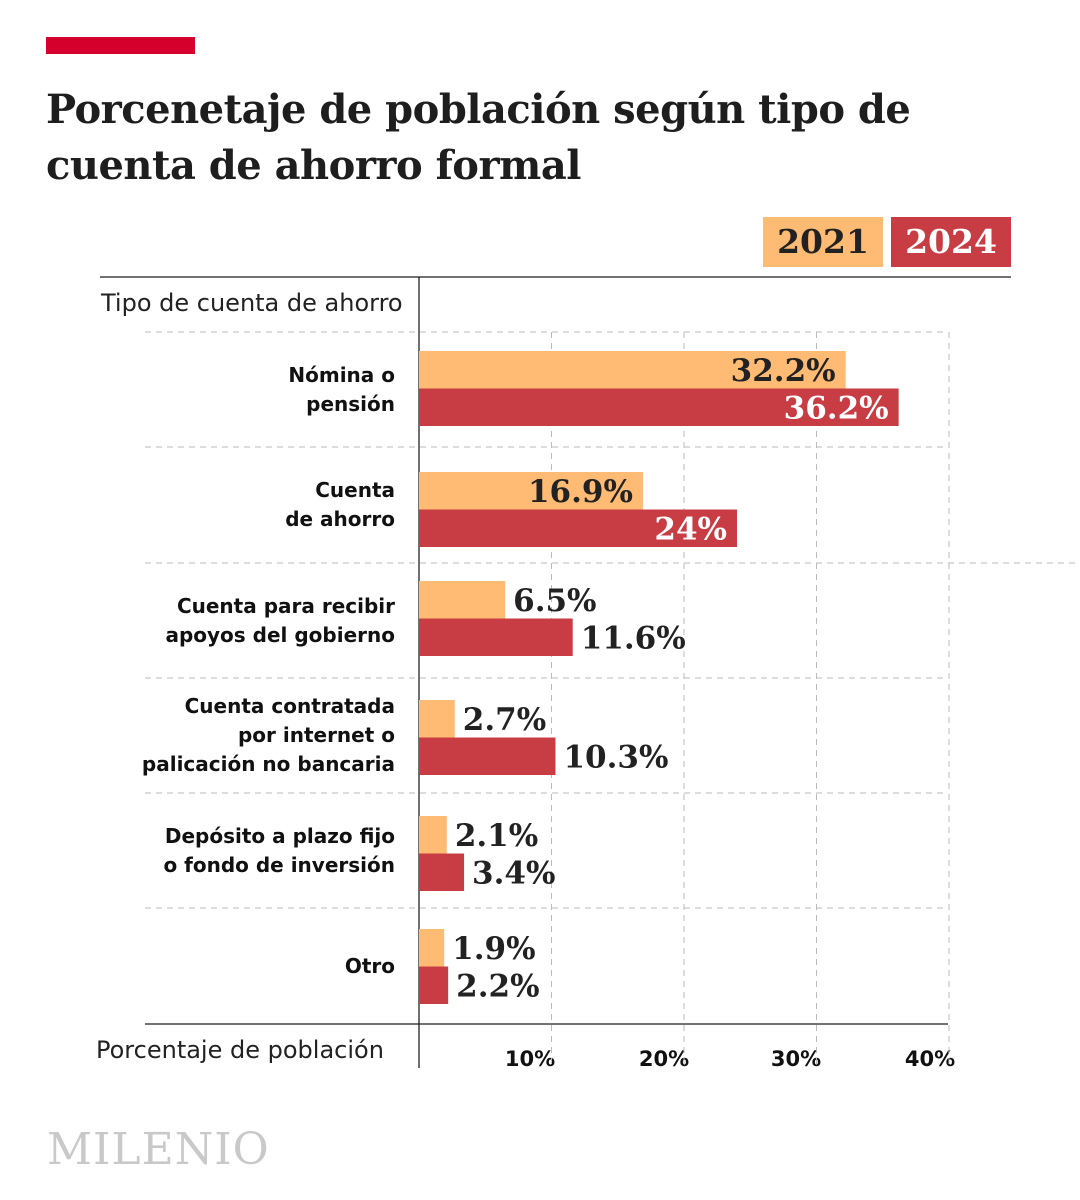  Describe the element at coordinates (279, 864) in the screenshot. I see `category-label-line: o fondo de inversión` at that location.